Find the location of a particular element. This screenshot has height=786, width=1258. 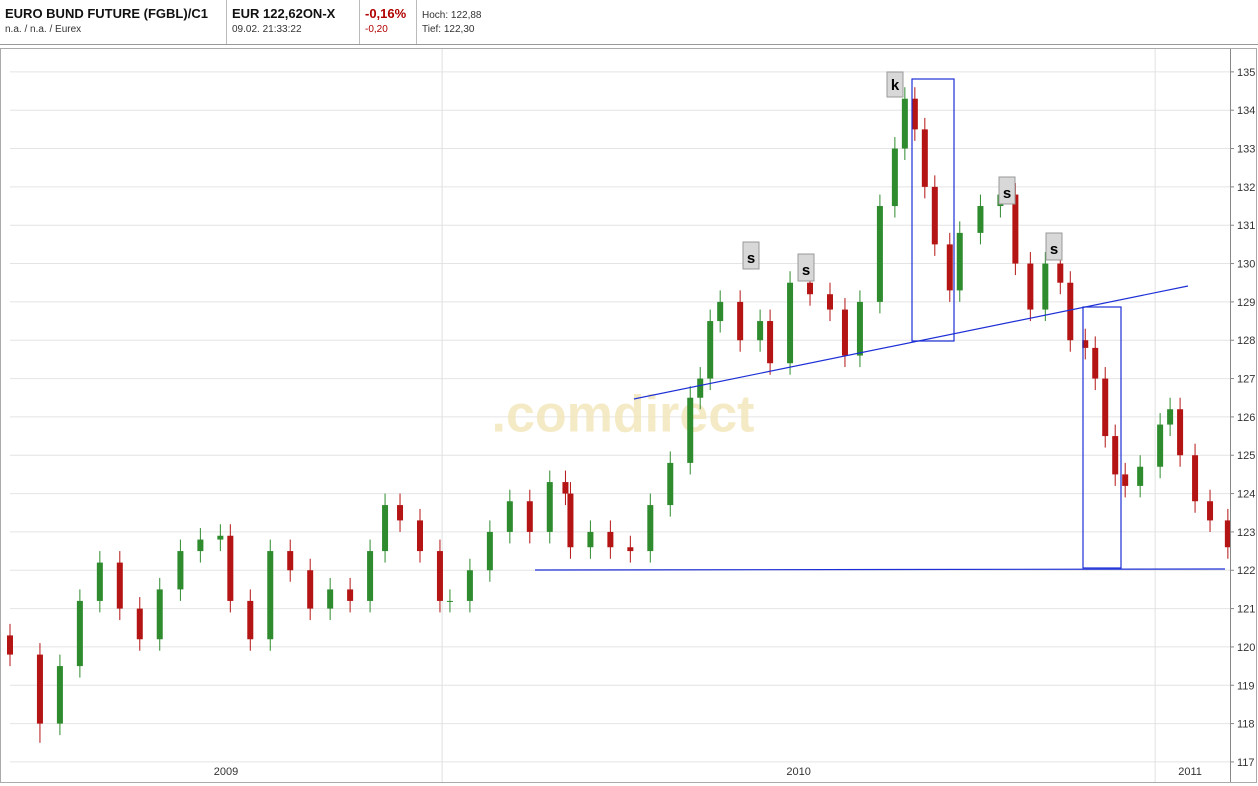

x-tick-label: 2011 is located at coordinates (1190, 772).